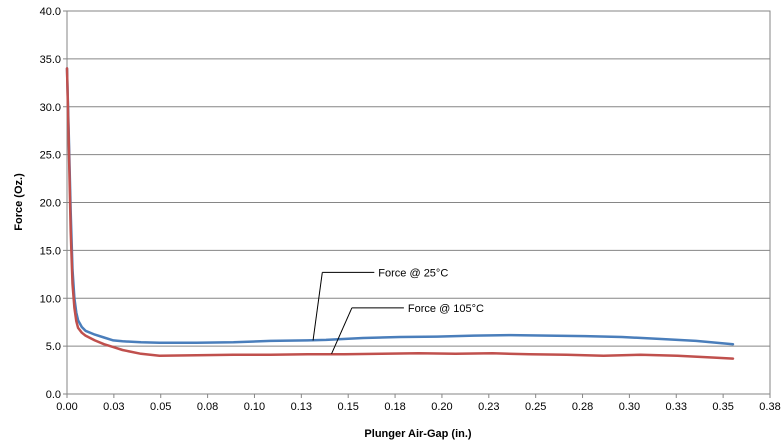 Image resolution: width=784 pixels, height=445 pixels. What do you see at coordinates (347, 407) in the screenshot?
I see `x-tick-label: 0.15` at bounding box center [347, 407].